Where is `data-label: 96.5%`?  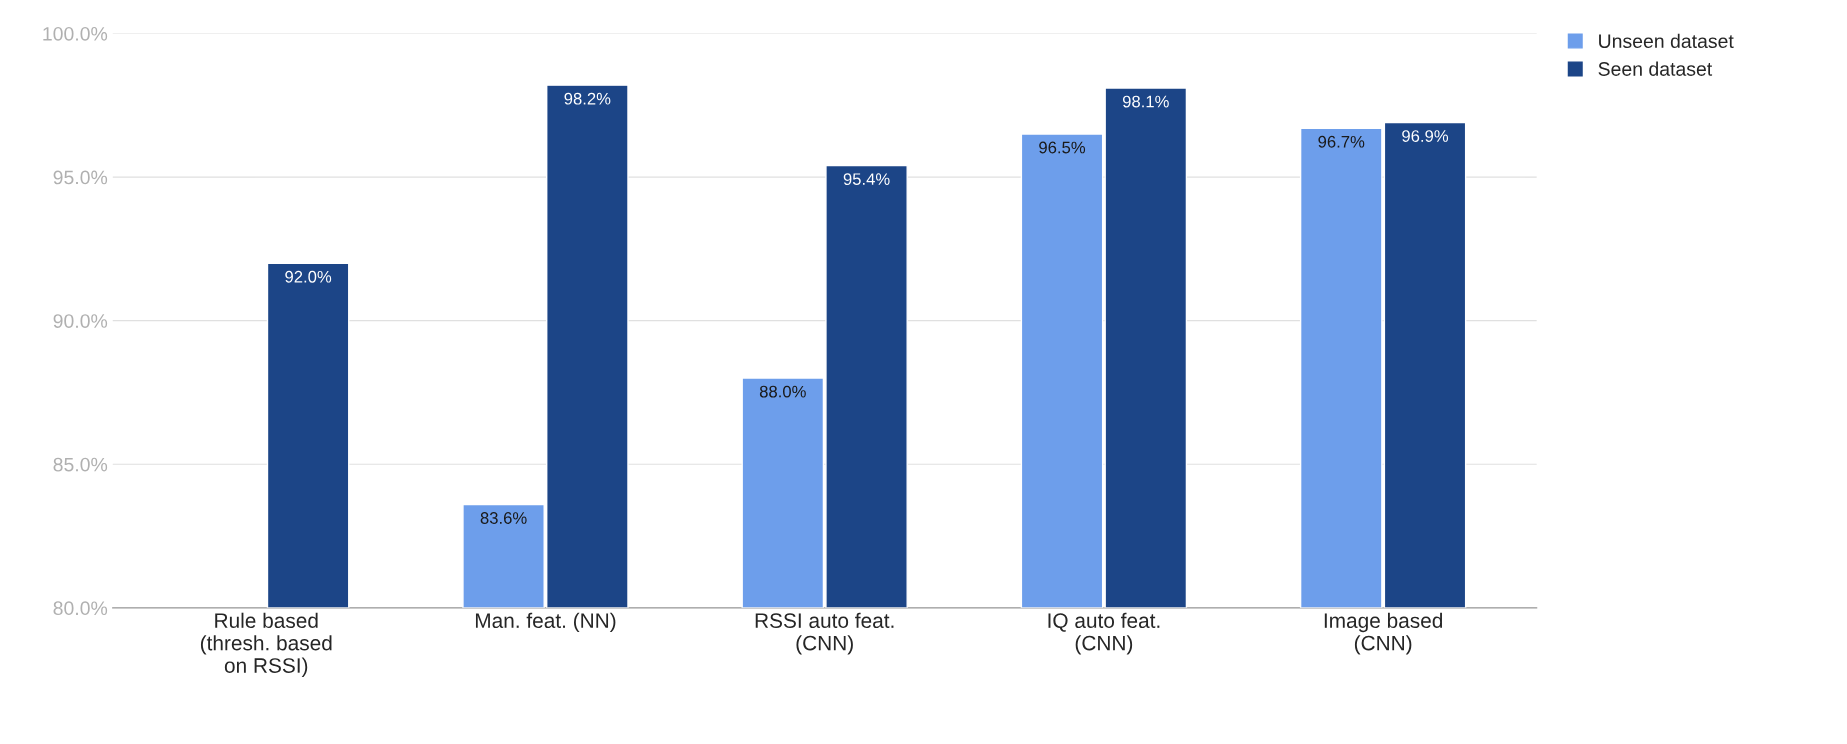
data-label: 96.5% is located at coordinates (1062, 147).